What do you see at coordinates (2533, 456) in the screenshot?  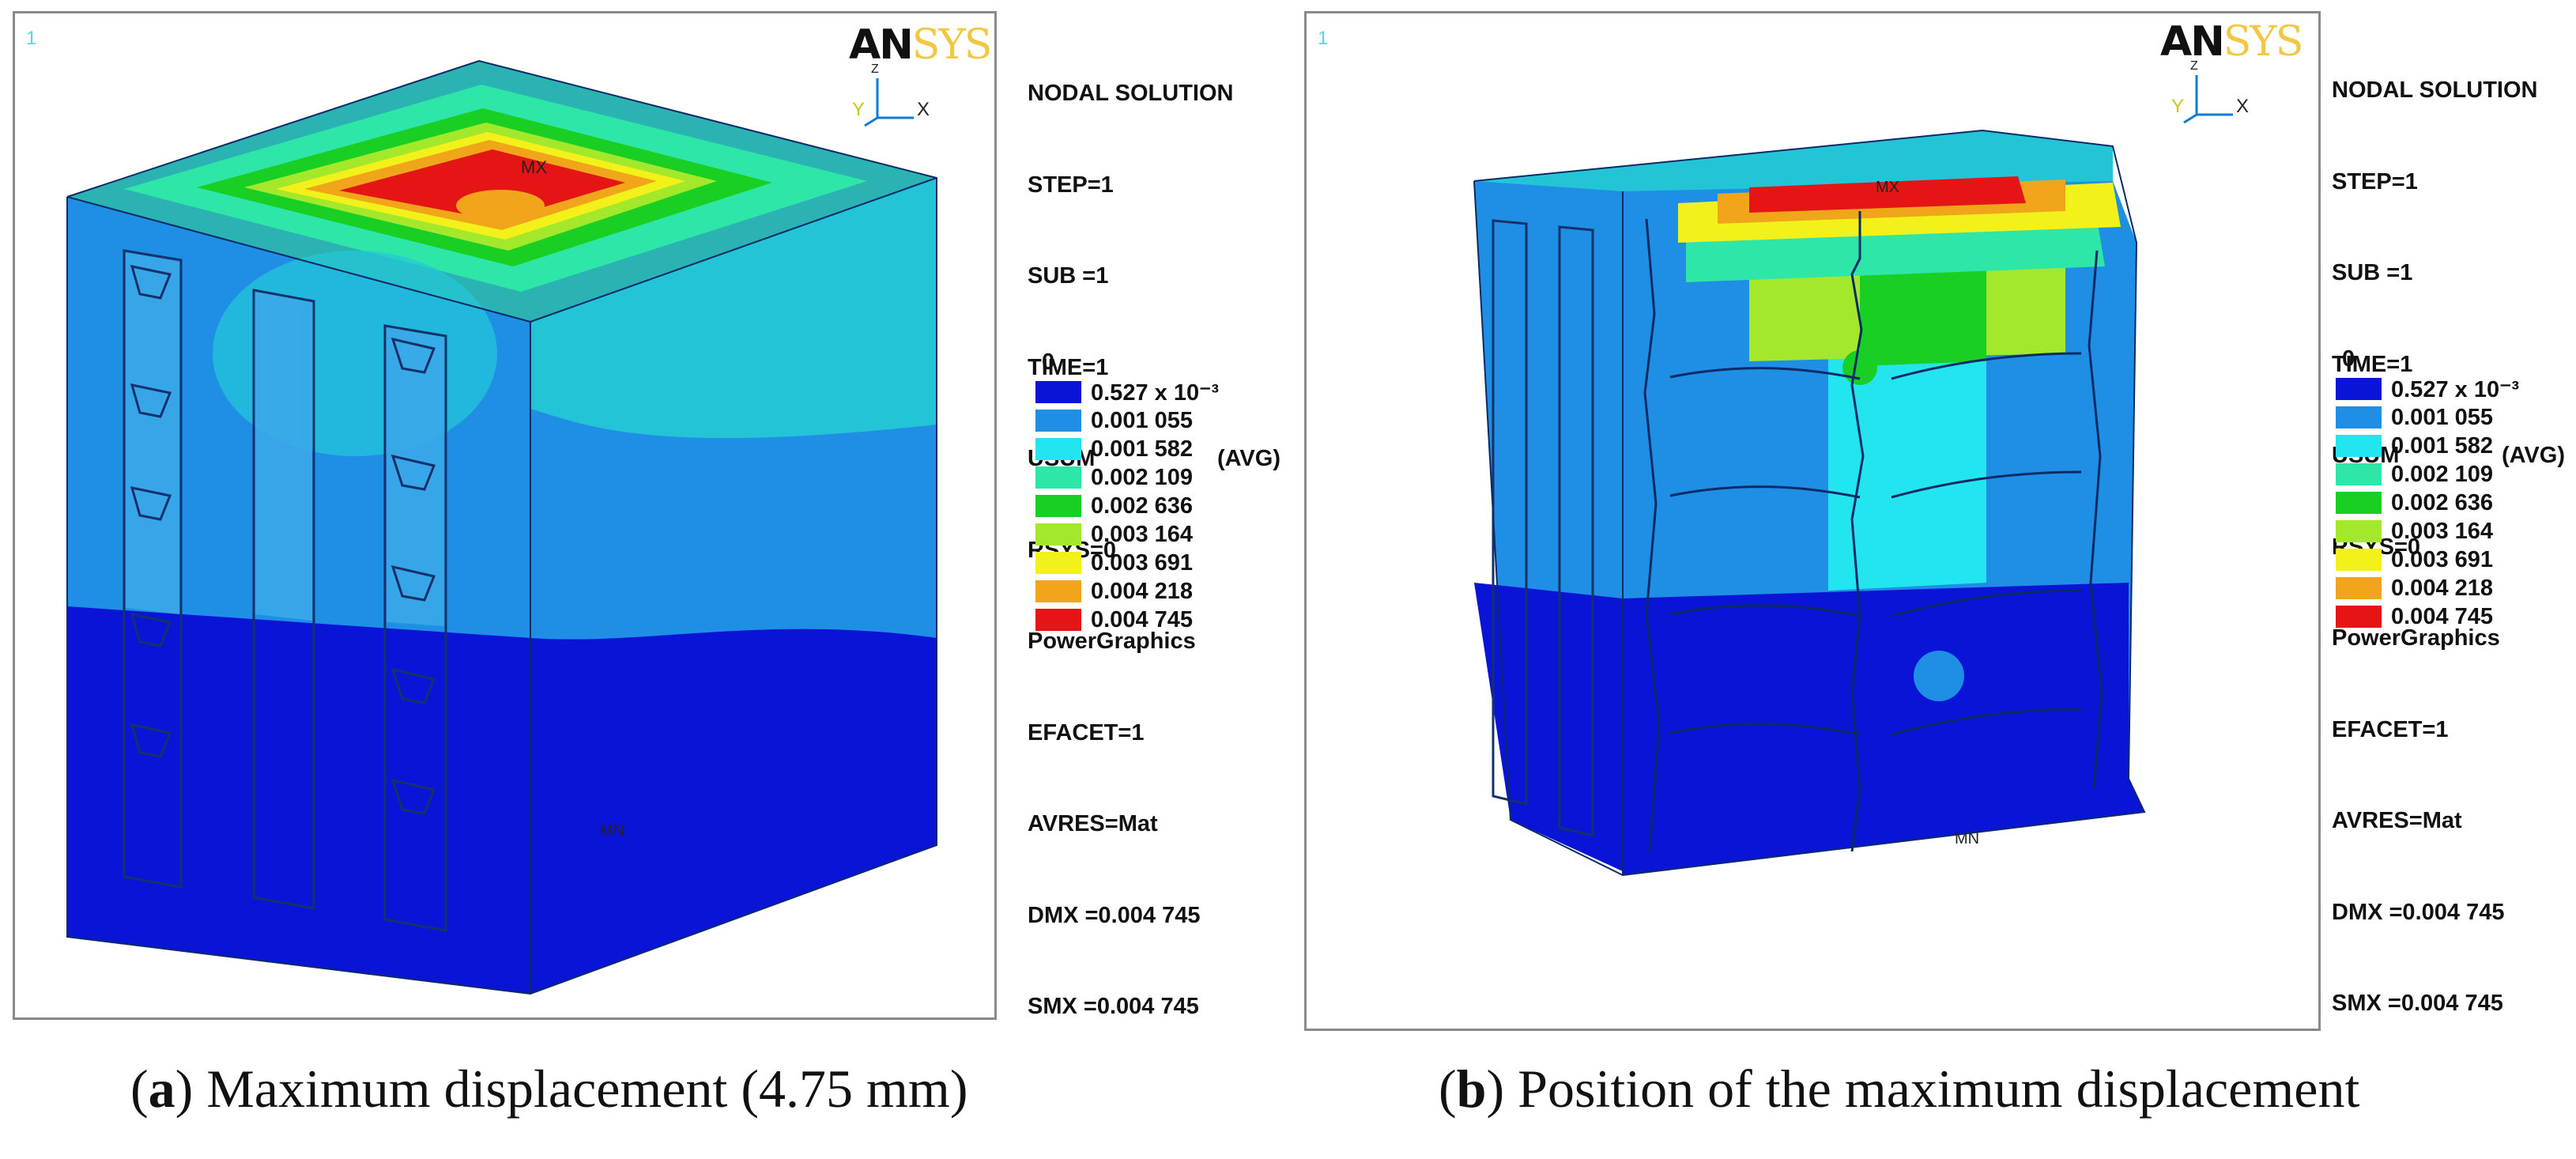 I see `info-avg: (AVG)` at bounding box center [2533, 456].